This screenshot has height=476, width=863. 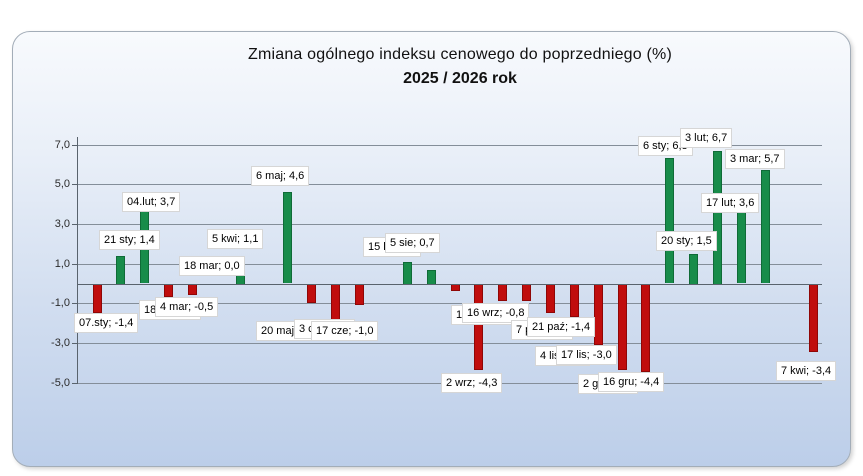 What do you see at coordinates (586, 355) in the screenshot?
I see `data-label-17-lis: 17 lis; -3,0` at bounding box center [586, 355].